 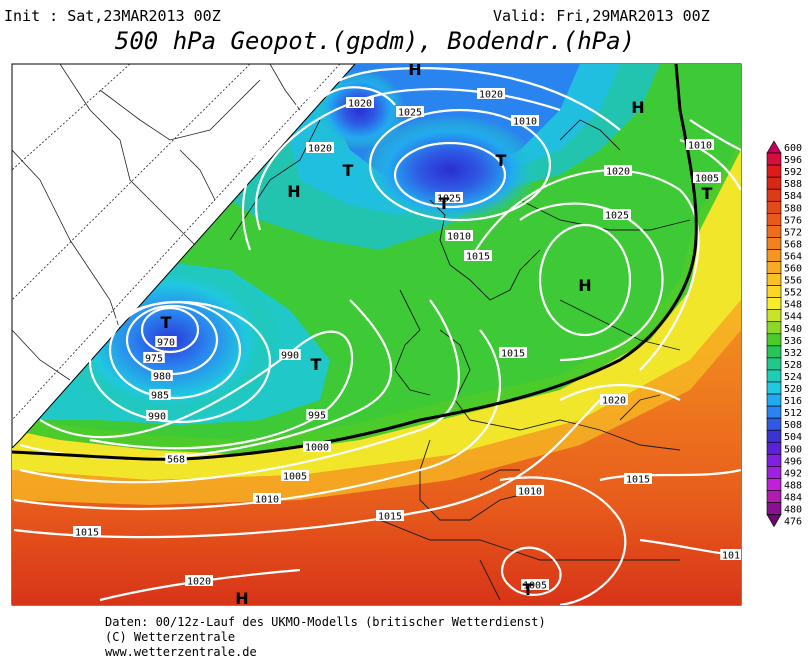 What do you see at coordinates (793, 293) in the screenshot?
I see `legend-label: 552` at bounding box center [793, 293].